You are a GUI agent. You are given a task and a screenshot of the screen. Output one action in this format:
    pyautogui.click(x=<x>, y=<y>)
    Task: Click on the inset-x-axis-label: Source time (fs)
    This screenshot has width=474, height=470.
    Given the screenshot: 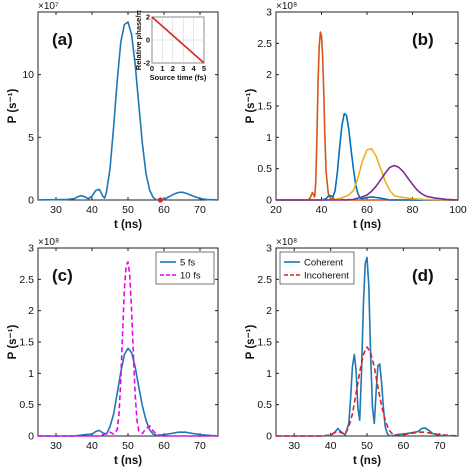 What is the action you would take?
    pyautogui.click(x=178, y=77)
    